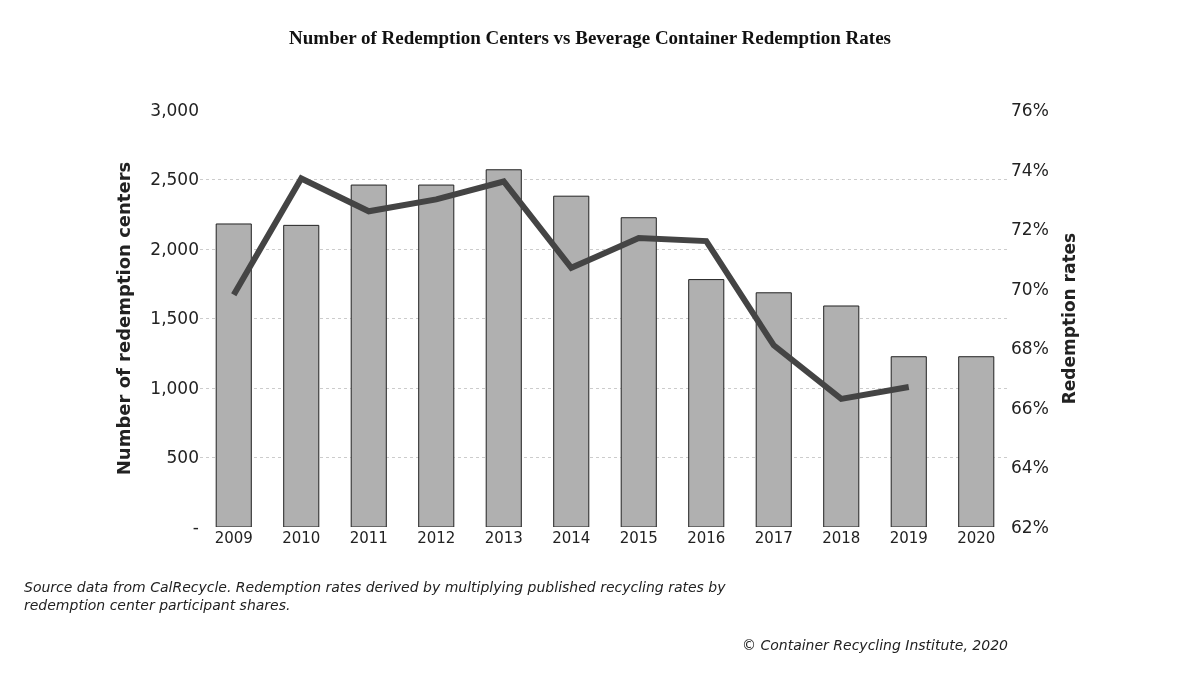 The image size is (1180, 677). What do you see at coordinates (436, 538) in the screenshot?
I see `x-tick-label: 2012` at bounding box center [436, 538].